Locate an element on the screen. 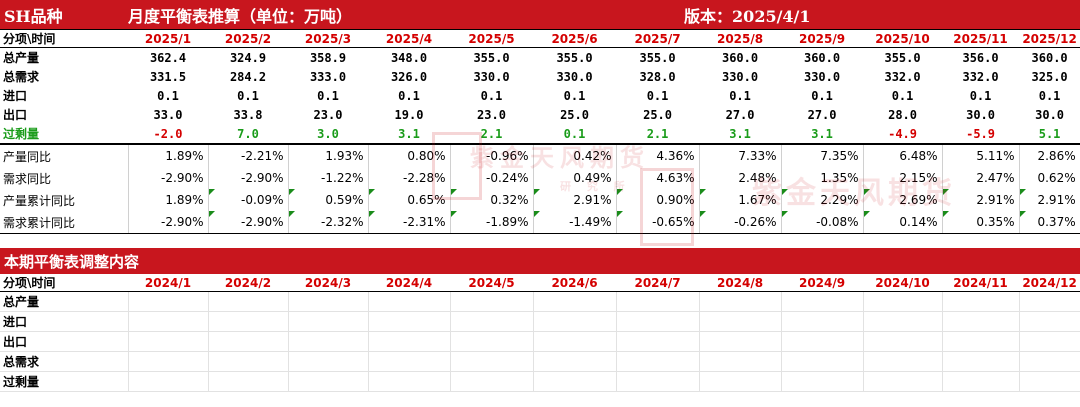 Image resolution: width=1080 pixels, height=407 pixels. pct-cell: 2.91% is located at coordinates (981, 200).